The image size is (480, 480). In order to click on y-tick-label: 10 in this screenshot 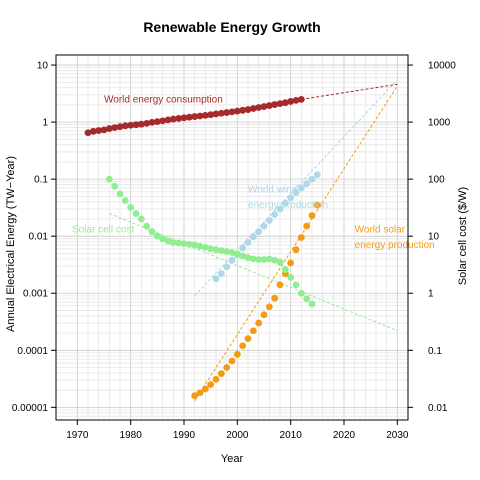, I will do `click(43, 66)`.